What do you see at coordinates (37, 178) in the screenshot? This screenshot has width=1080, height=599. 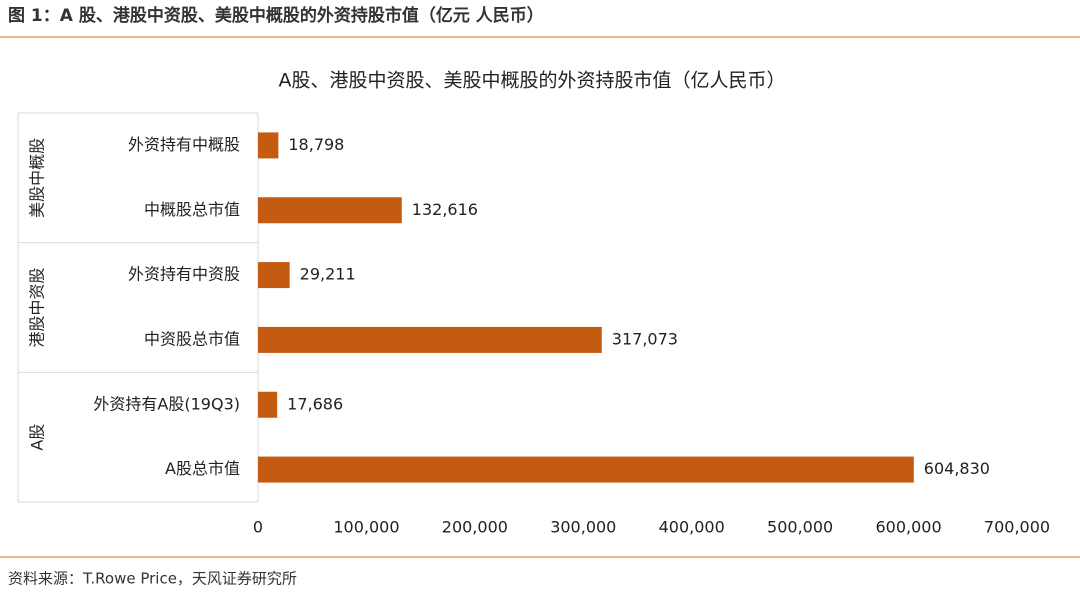 I see `group-label: 美股中概股` at bounding box center [37, 178].